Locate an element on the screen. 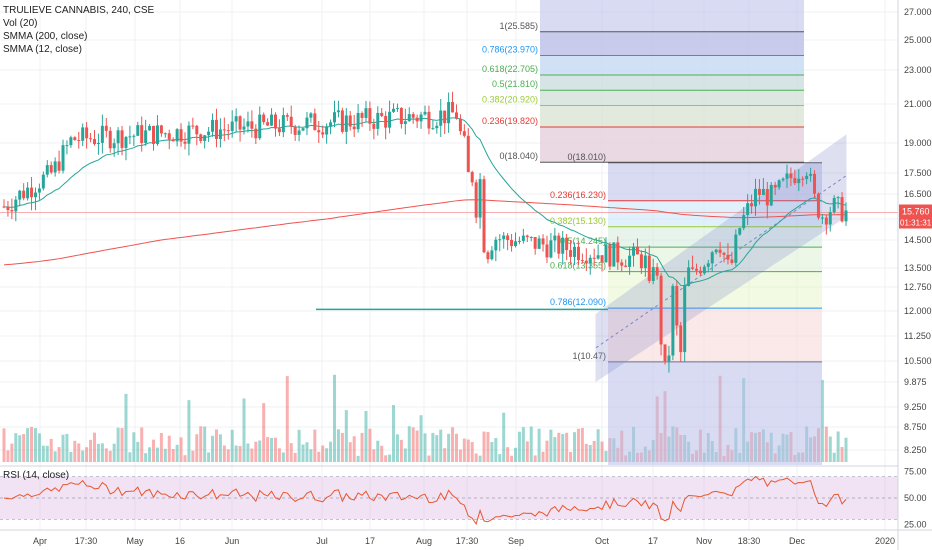  legend-symbol: TRULIEVE CANNABIS, 240, CSE is located at coordinates (79, 10).